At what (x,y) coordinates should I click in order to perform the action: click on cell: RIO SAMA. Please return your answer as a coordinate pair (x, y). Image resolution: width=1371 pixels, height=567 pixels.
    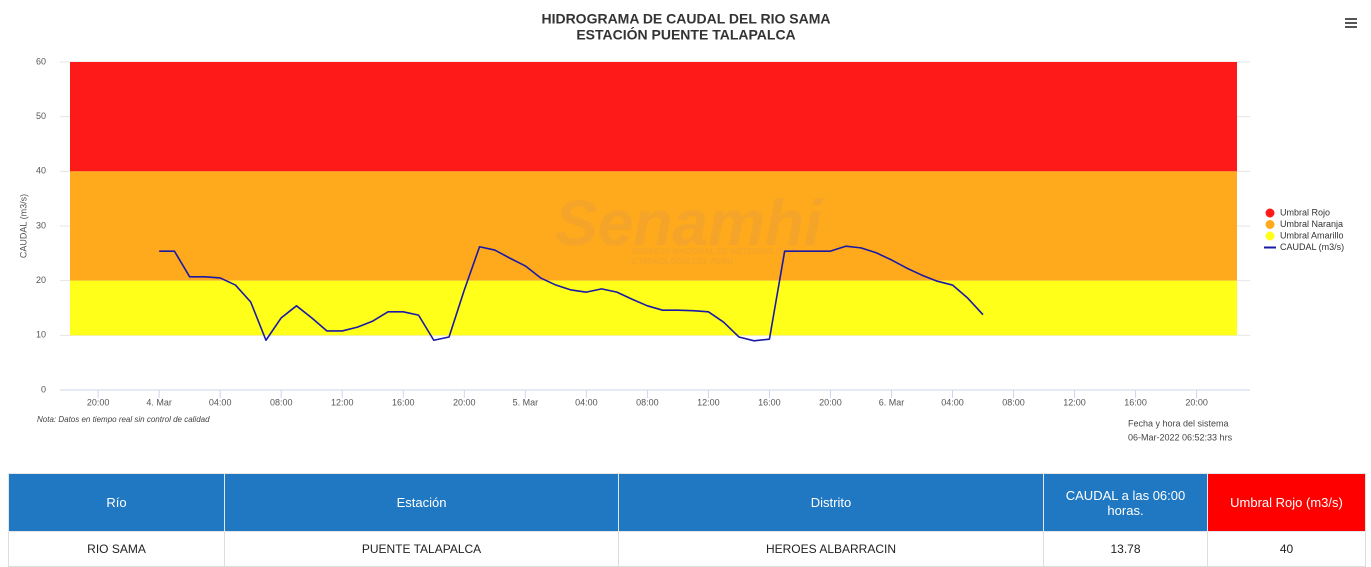
    Looking at the image, I should click on (116, 549).